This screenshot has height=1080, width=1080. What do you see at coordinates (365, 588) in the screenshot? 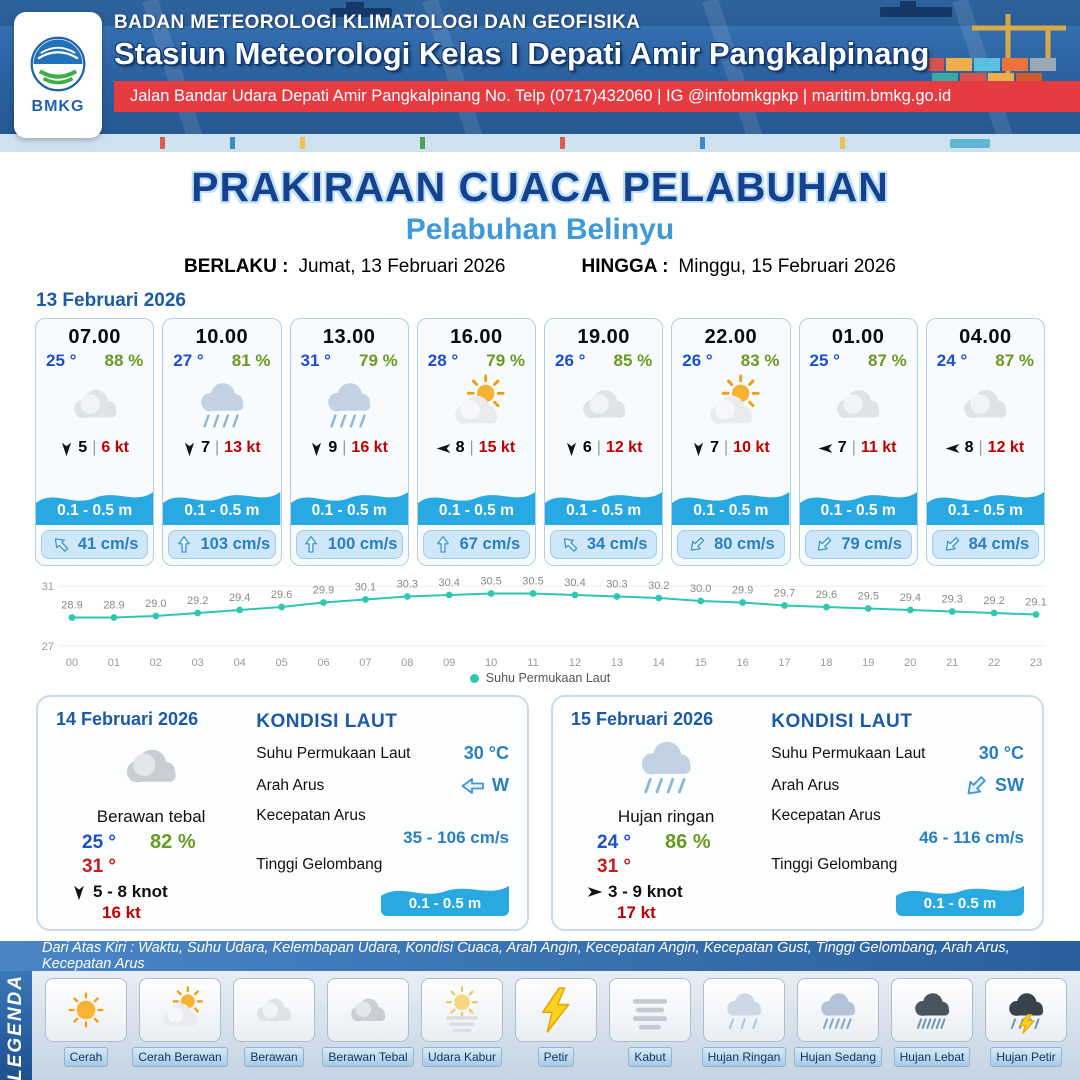
I see `svg-text: 30.1` at bounding box center [365, 588].